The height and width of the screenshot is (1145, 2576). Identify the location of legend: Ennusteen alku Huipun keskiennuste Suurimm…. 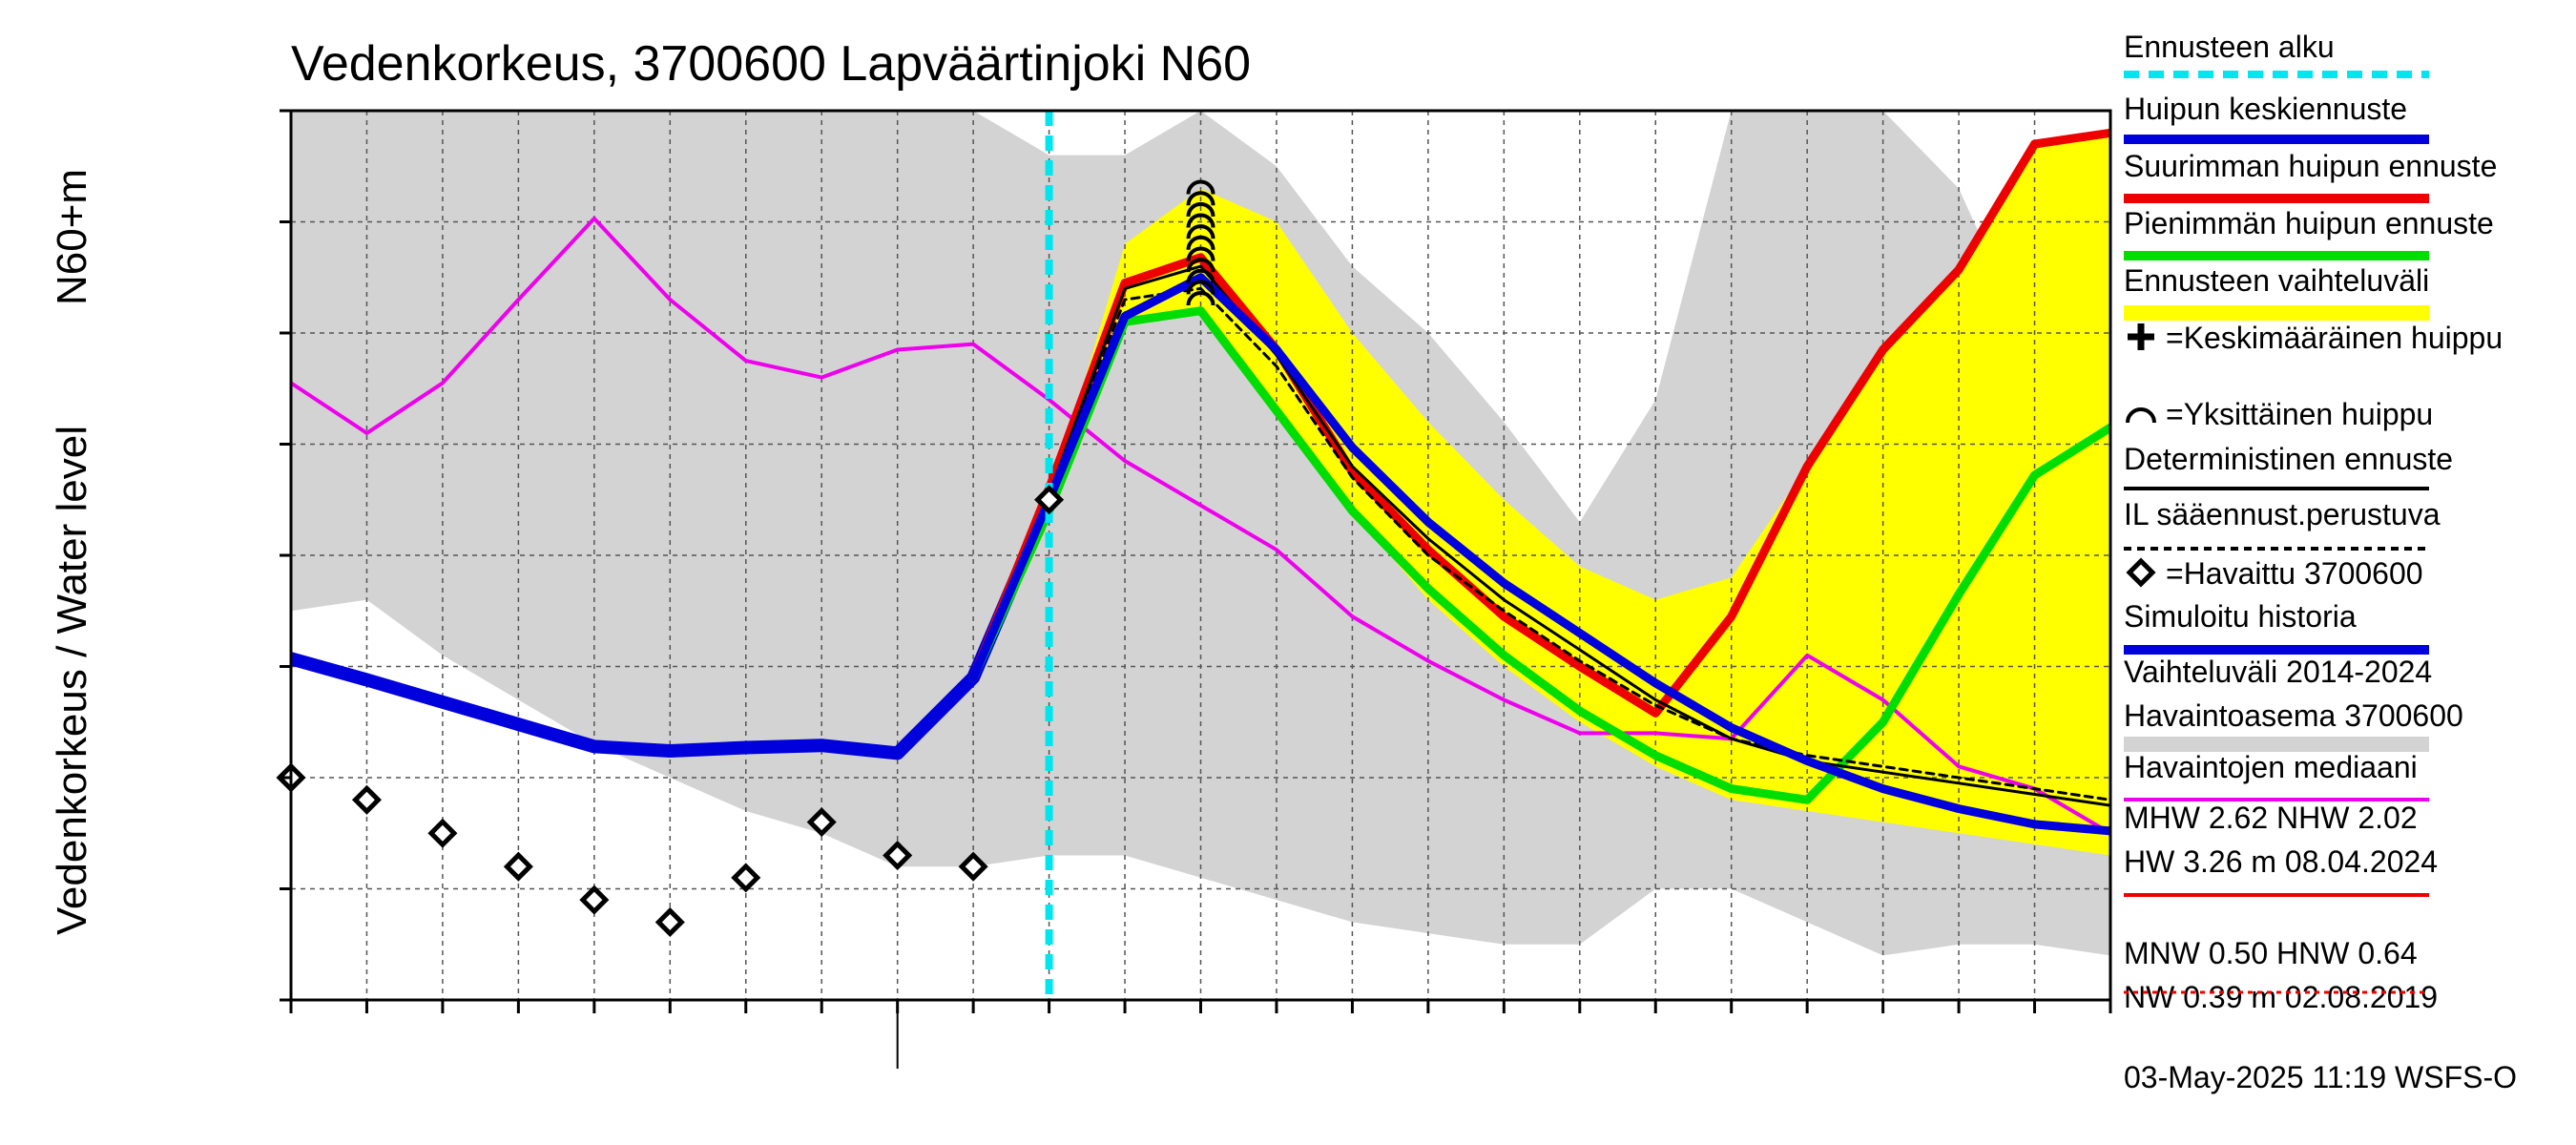
(2313, 522).